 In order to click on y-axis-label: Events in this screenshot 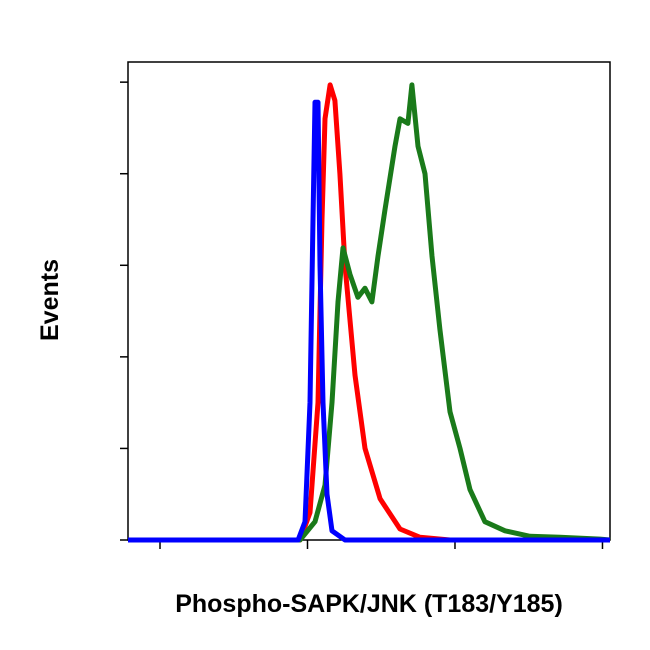, I will do `click(50, 300)`.